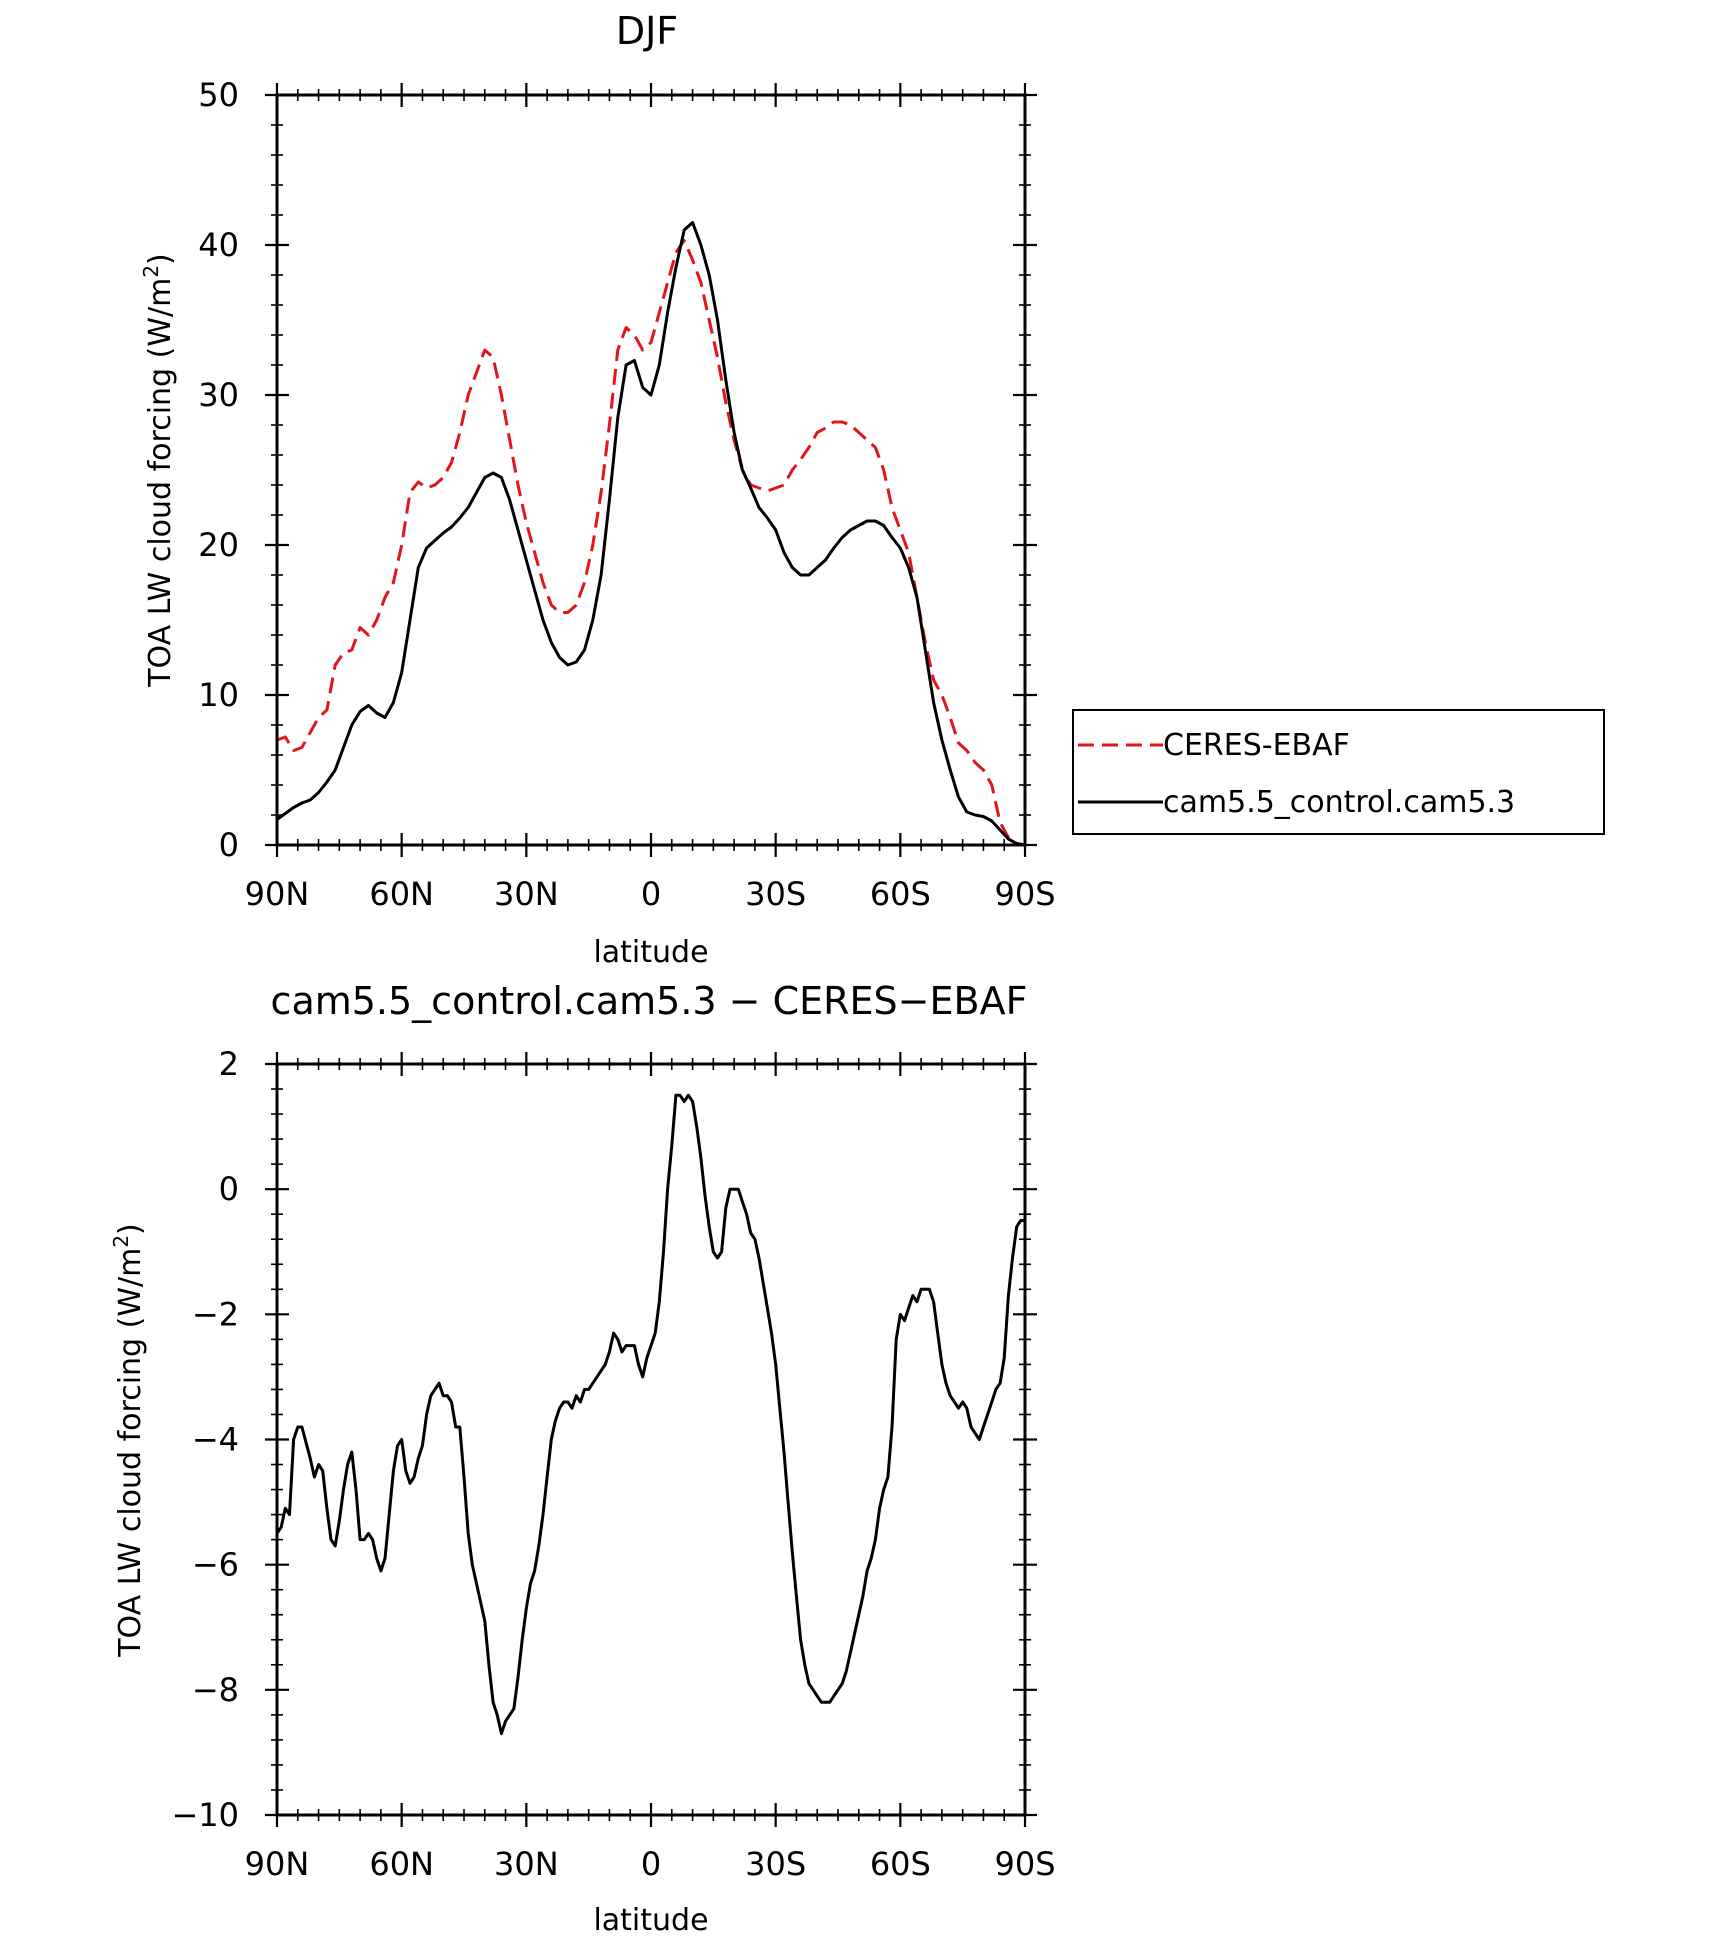 Image resolution: width=1710 pixels, height=1939 pixels. What do you see at coordinates (229, 1064) in the screenshot?
I see `bottom-y-tick-label: 2` at bounding box center [229, 1064].